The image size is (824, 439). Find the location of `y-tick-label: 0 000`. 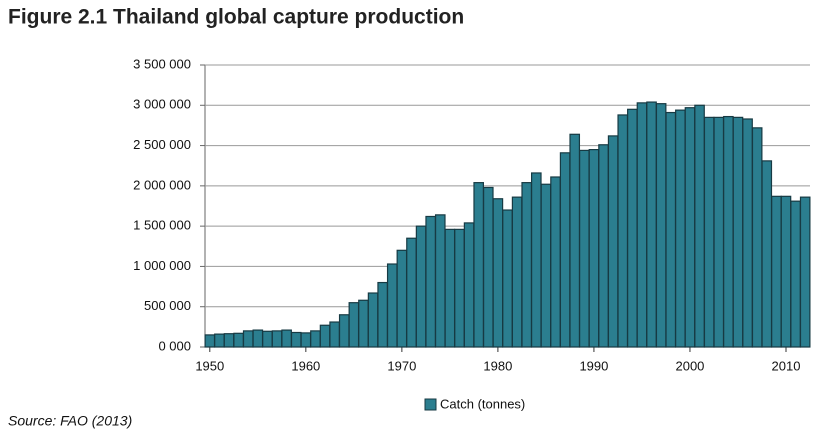

y-tick-label: 0 000 is located at coordinates (174, 345).